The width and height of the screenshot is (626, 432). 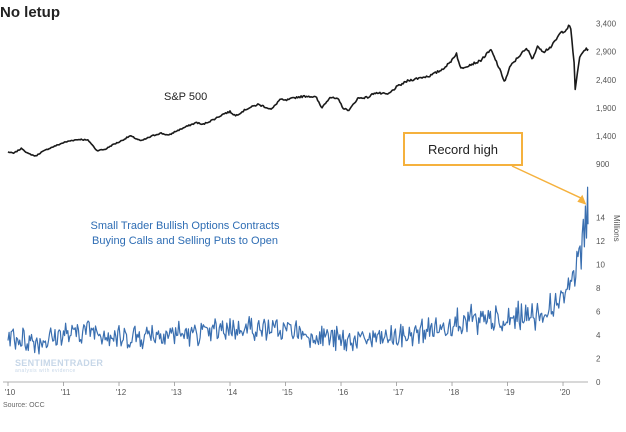 I want to click on sp500-y-tick-label: 1,400, so click(x=606, y=136).